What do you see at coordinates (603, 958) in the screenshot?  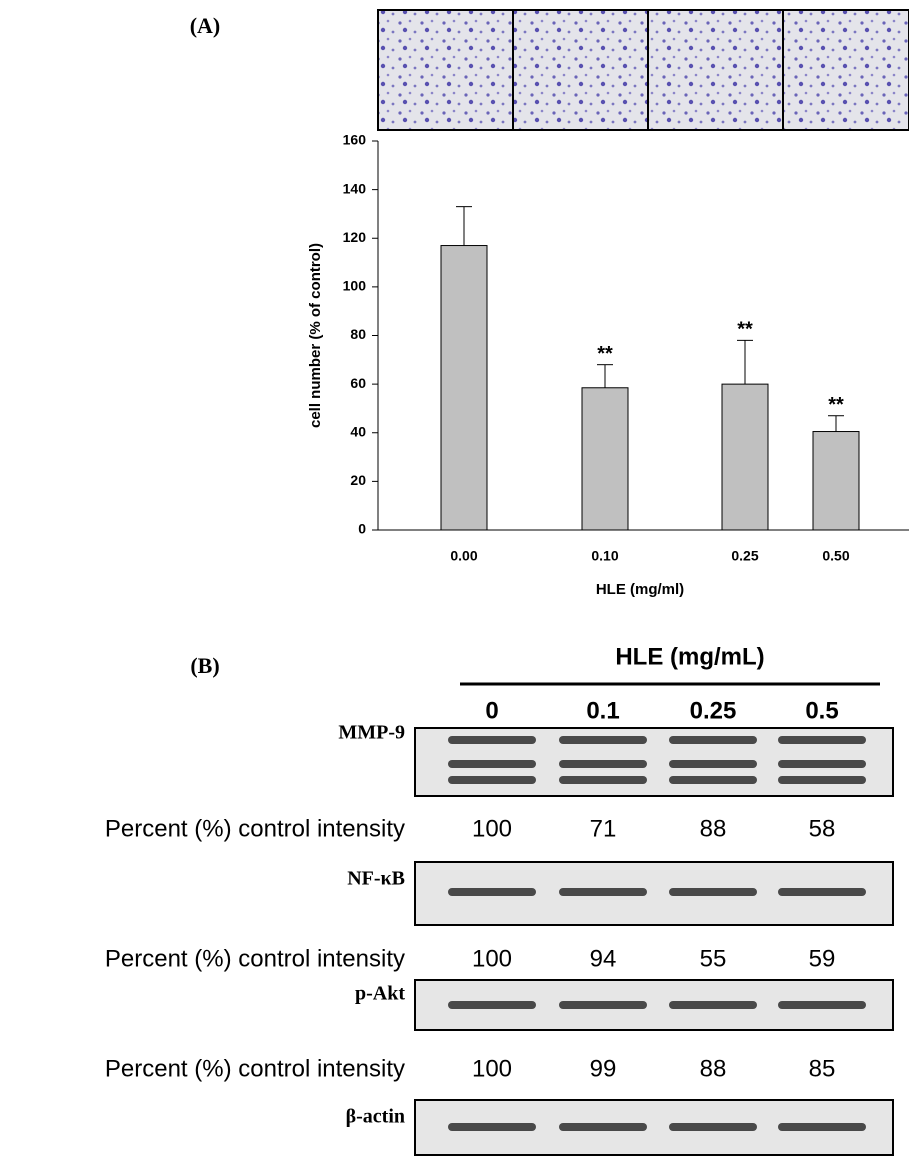 I see `intensity-value: 94` at bounding box center [603, 958].